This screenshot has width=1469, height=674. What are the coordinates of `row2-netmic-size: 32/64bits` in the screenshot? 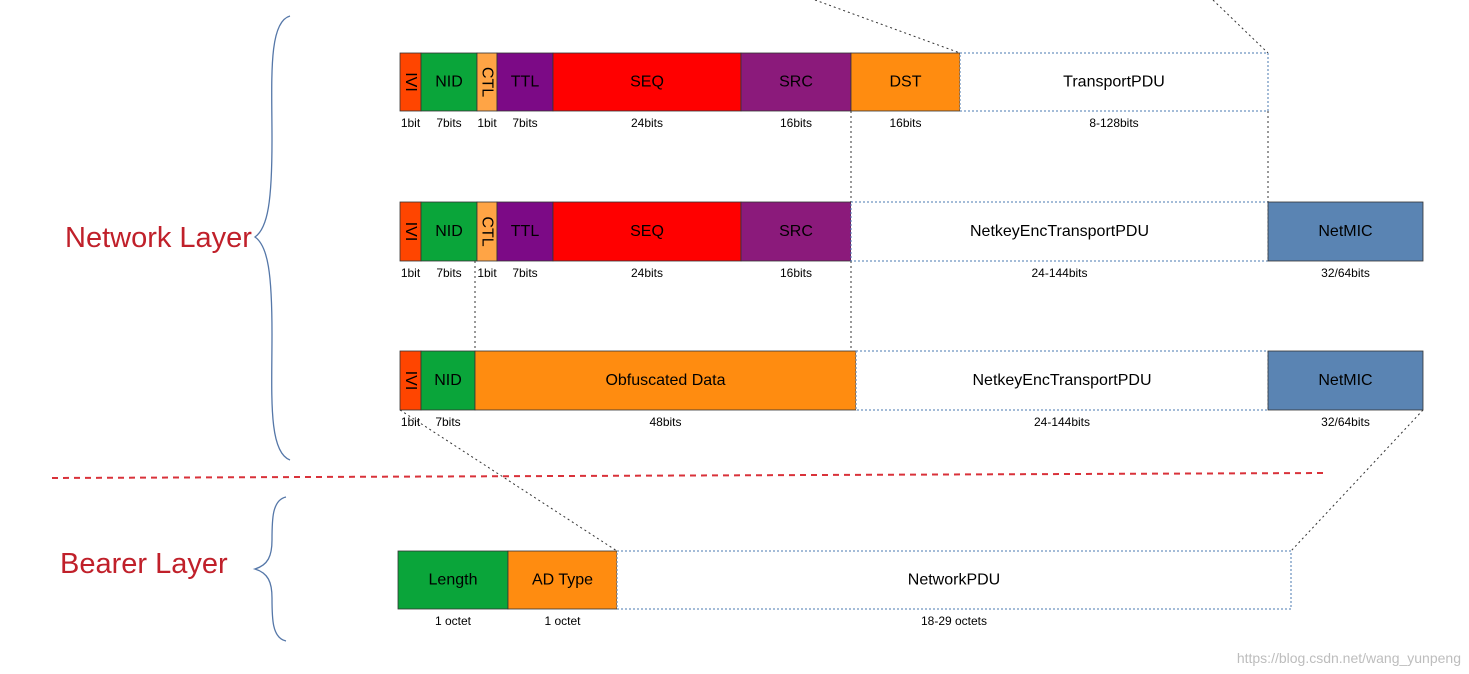 It's located at (1345, 273).